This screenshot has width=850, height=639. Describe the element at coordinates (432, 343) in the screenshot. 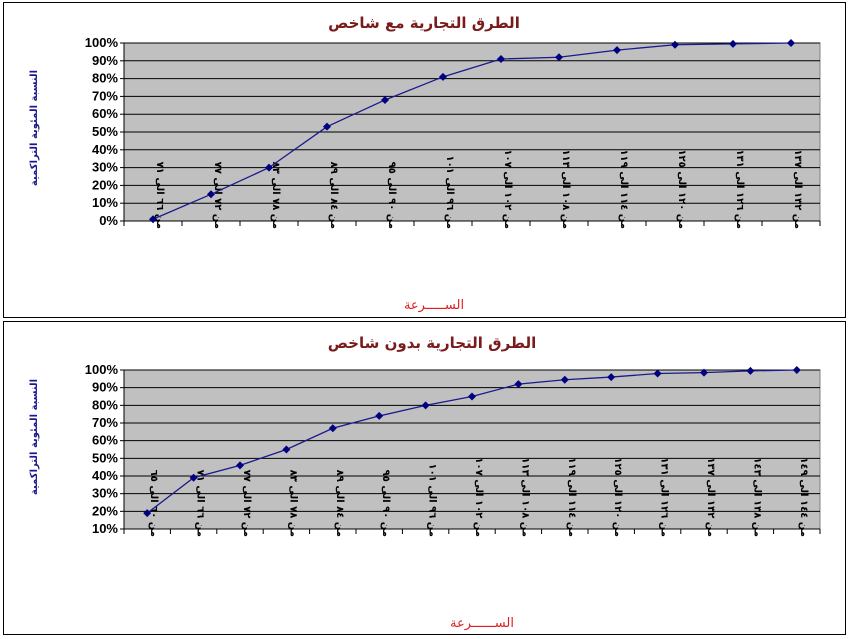

I see `chart-title: الطرق التجارية بدون شاخص` at that location.